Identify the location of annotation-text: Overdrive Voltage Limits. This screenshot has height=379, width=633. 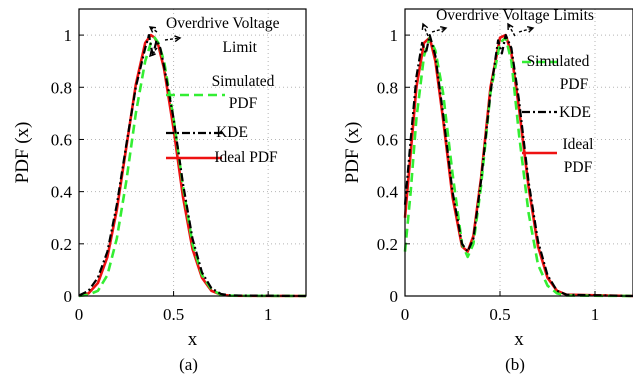
(515, 15).